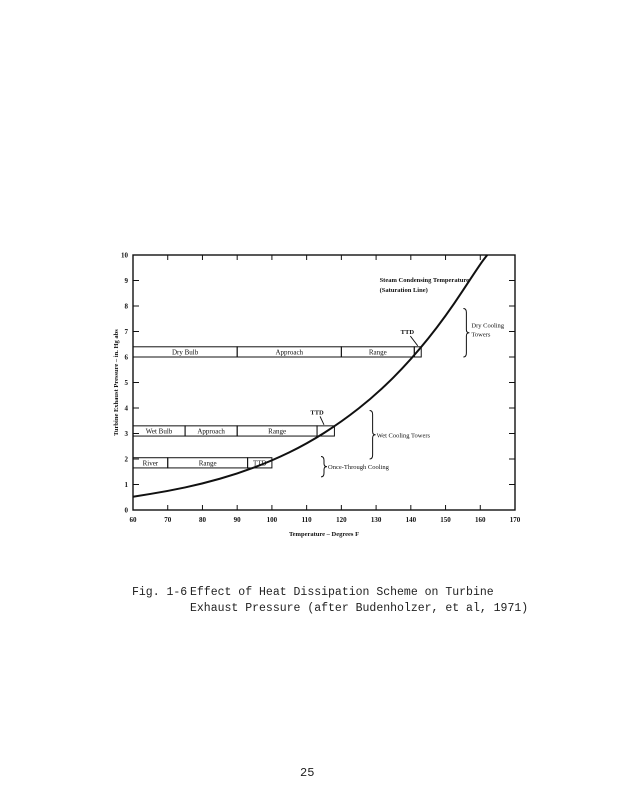  Describe the element at coordinates (359, 467) in the screenshot. I see `group-label: Once-Through Cooling` at that location.